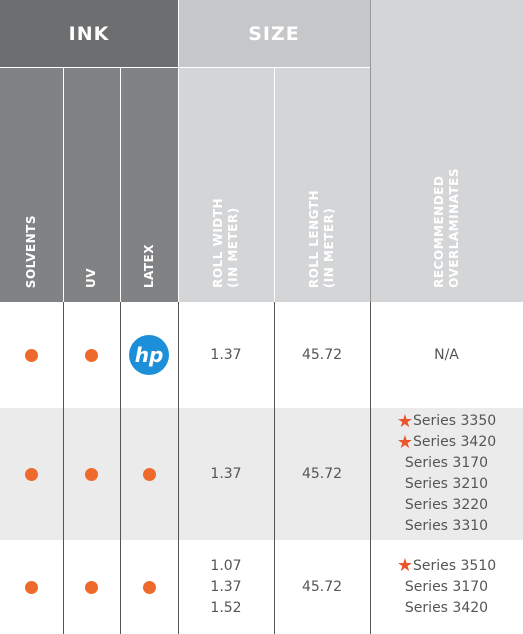  What do you see at coordinates (226, 565) in the screenshot?
I see `roll-width: 1.07` at bounding box center [226, 565].